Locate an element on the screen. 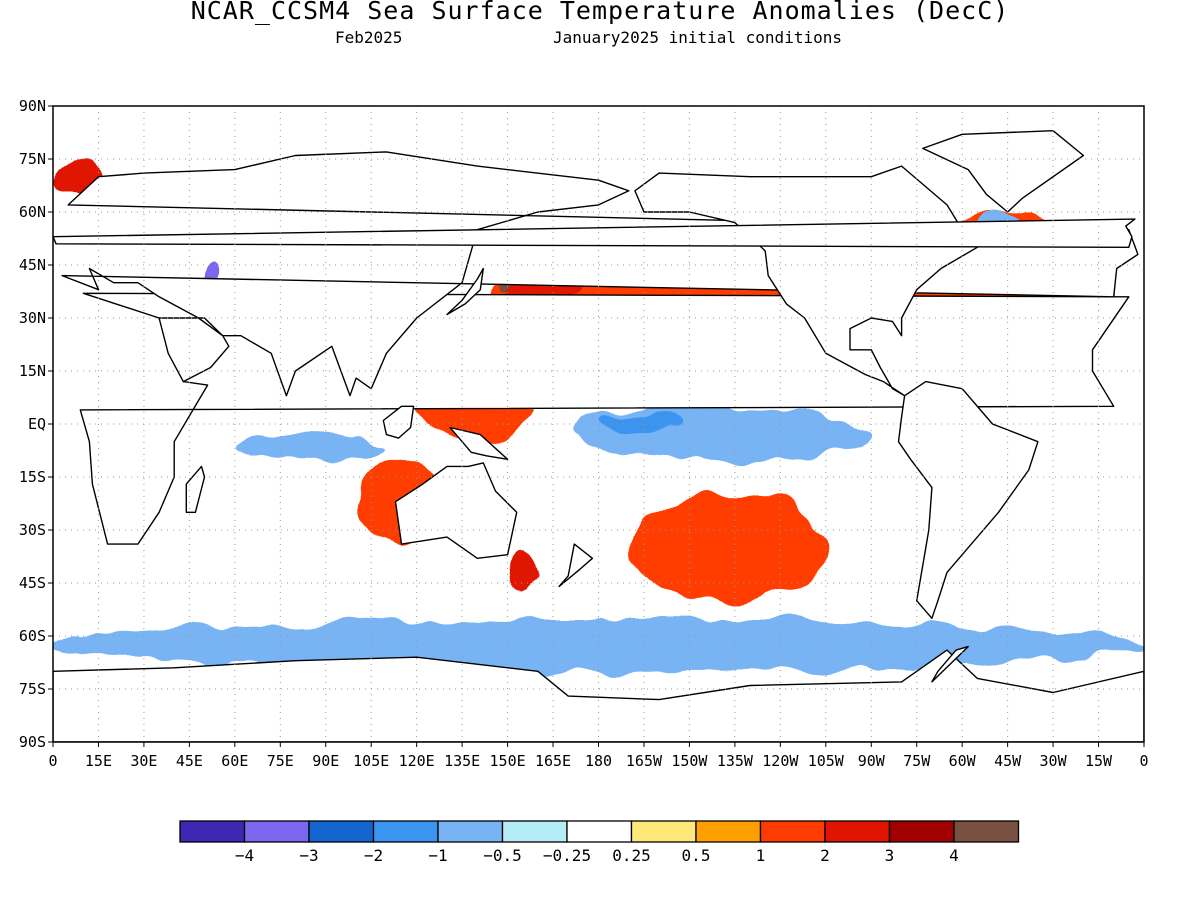  initial-conditions-label: January2025 initial conditions is located at coordinates (697, 37).